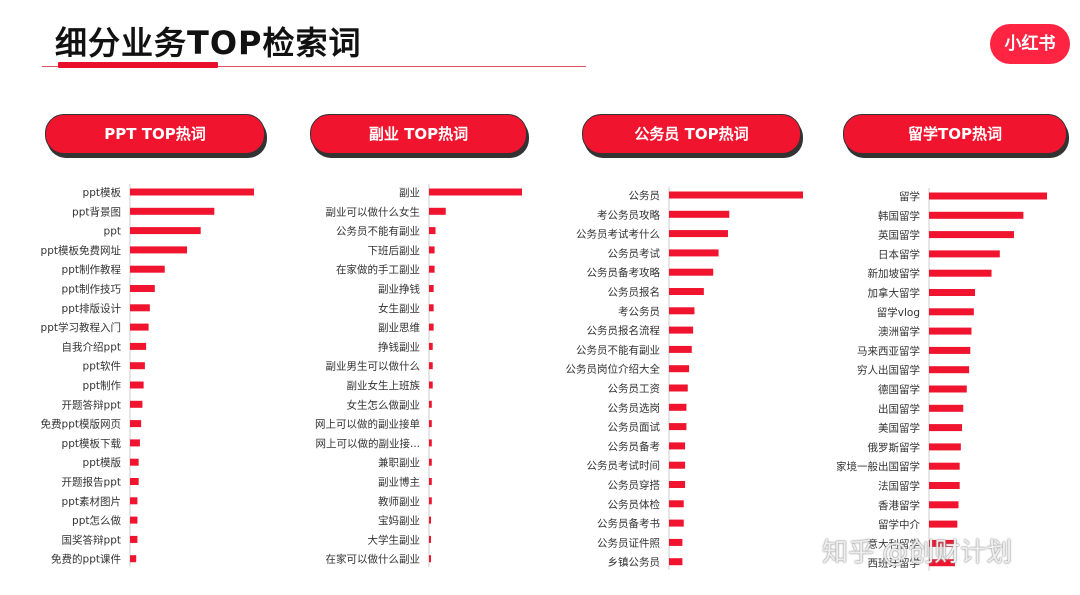 This screenshot has height=595, width=1080. Describe the element at coordinates (91, 346) in the screenshot. I see `category-label: 自我介绍ppt` at that location.